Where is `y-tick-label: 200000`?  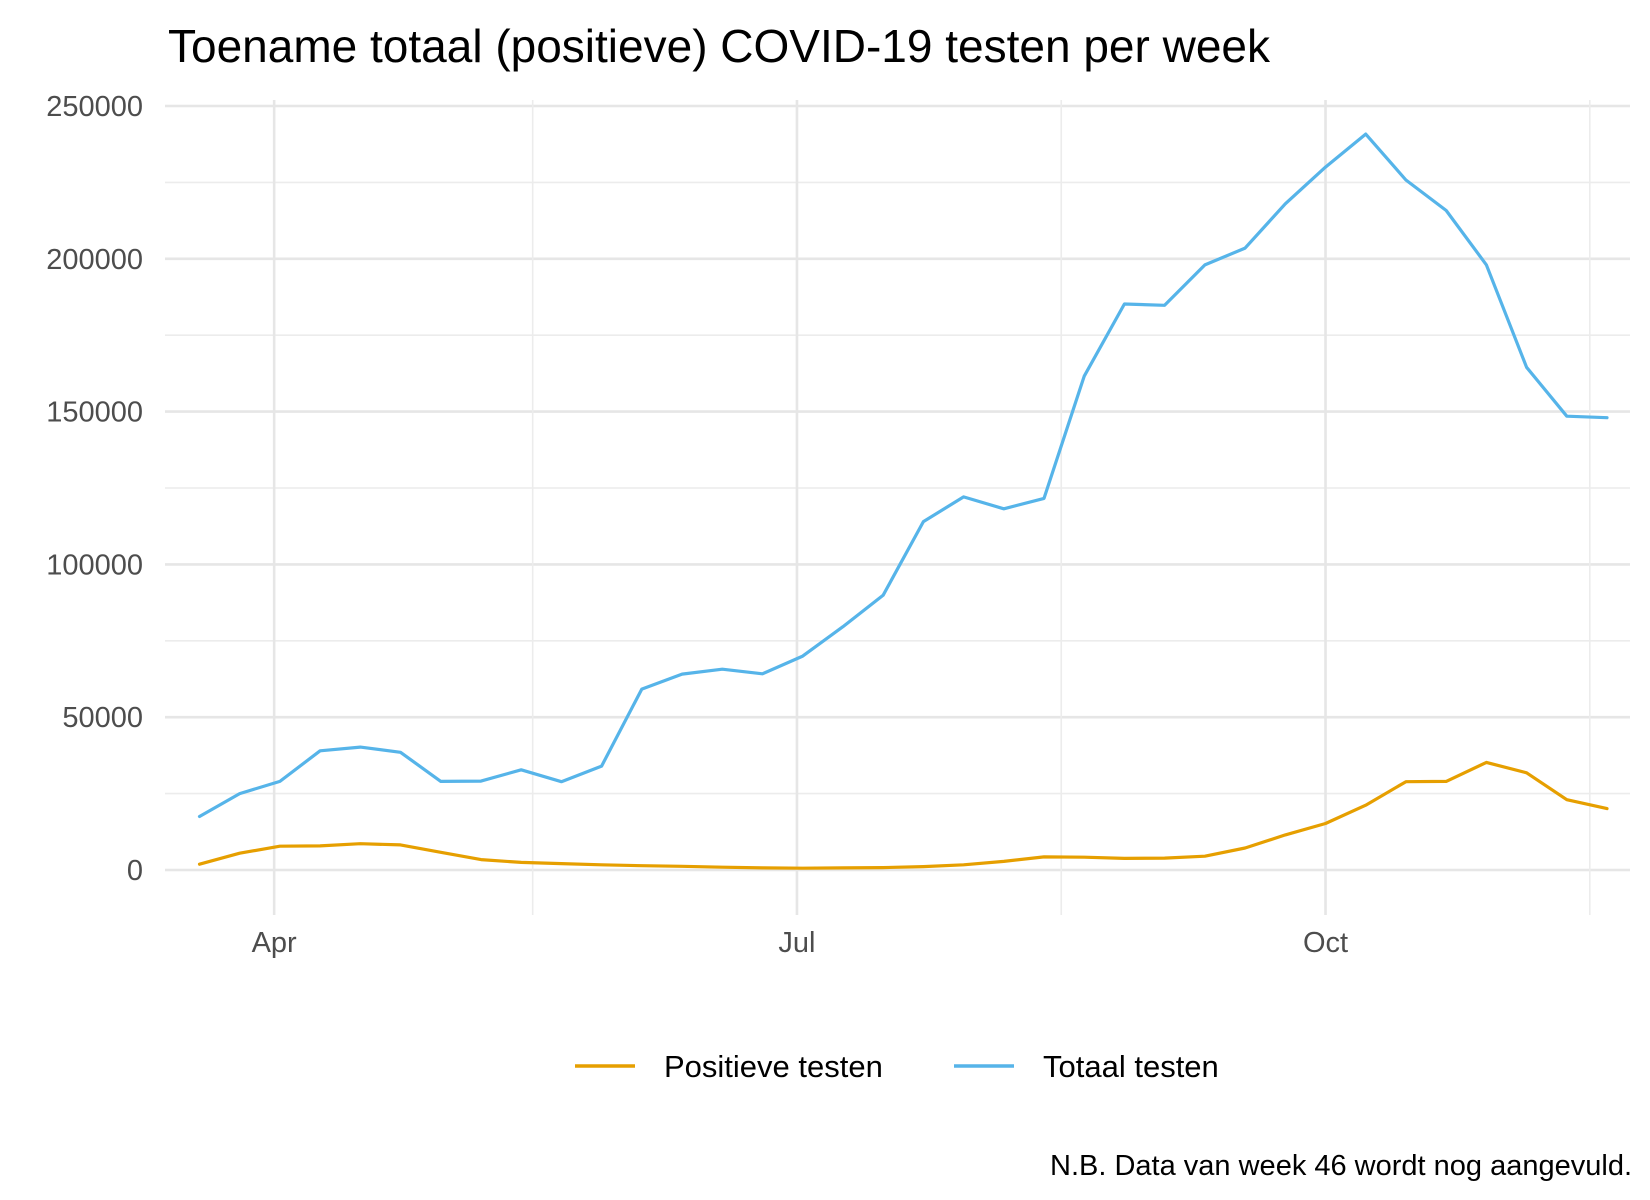
y-tick-label: 200000 is located at coordinates (94, 260).